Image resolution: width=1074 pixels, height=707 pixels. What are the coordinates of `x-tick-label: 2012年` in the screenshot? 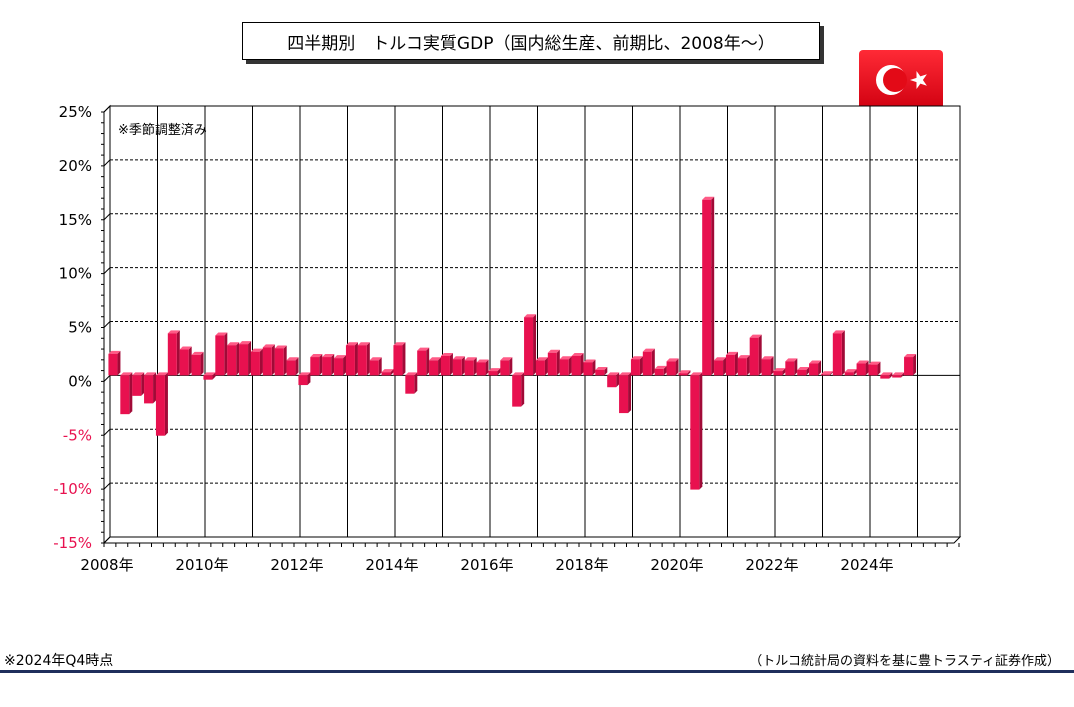 It's located at (296, 565).